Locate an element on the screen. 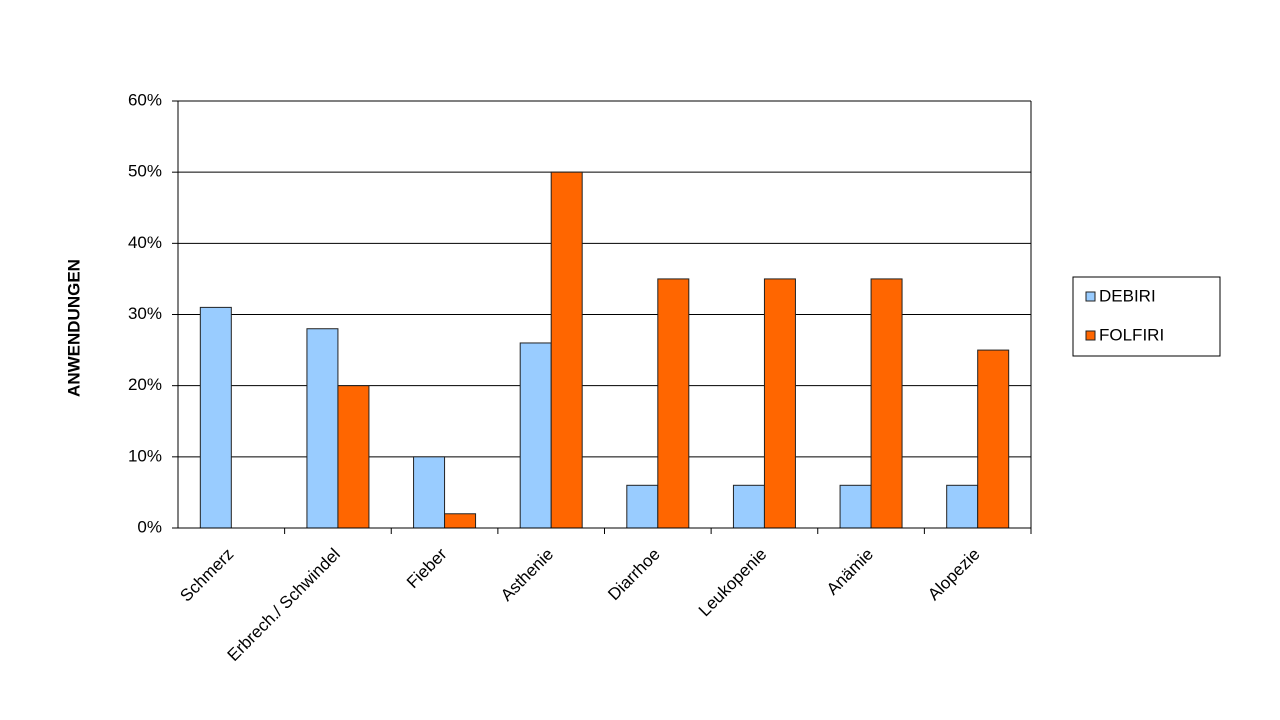  y-tick-label: 50% is located at coordinates (145, 171).